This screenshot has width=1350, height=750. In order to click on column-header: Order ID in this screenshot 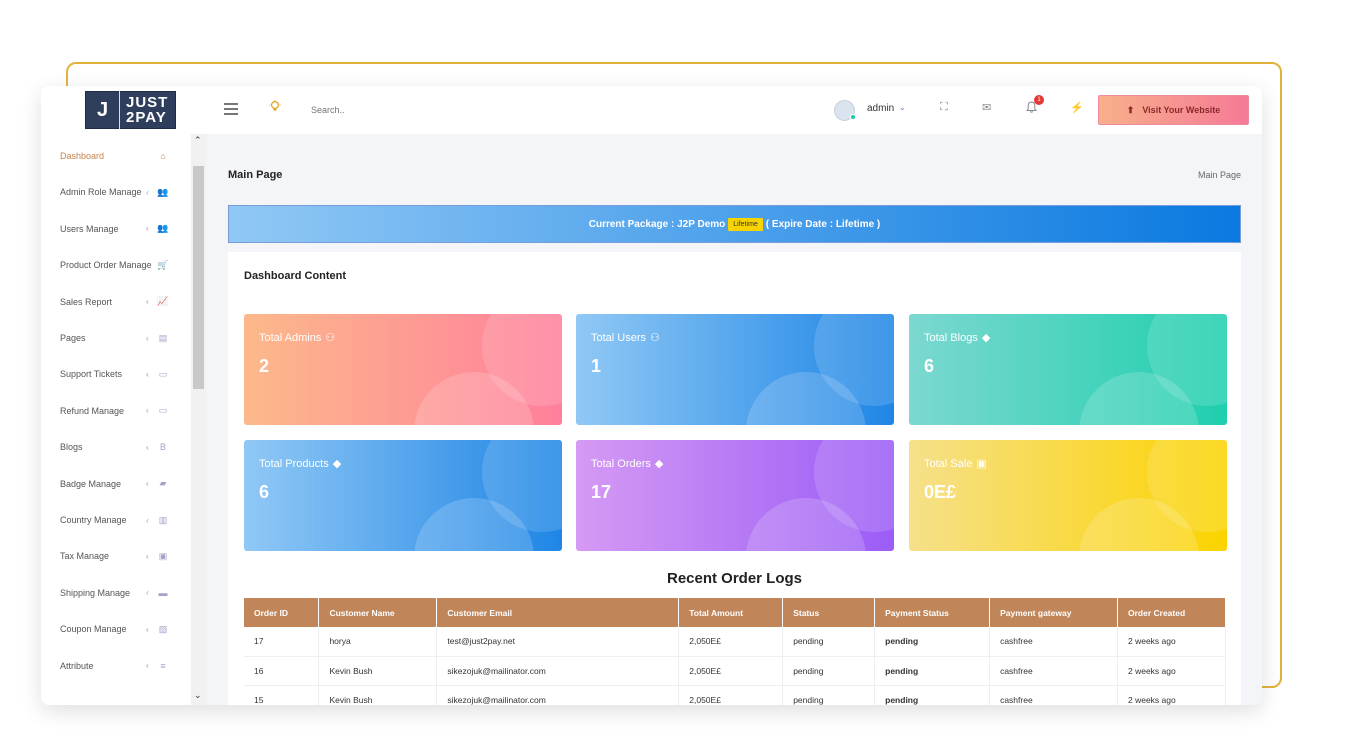, I will do `click(282, 612)`.